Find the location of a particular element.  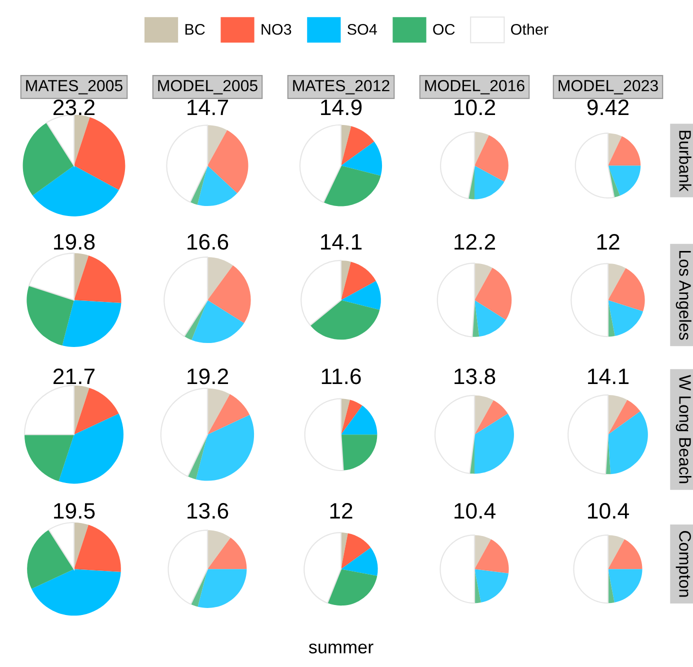

chart-title: MATES_2012 is located at coordinates (341, 87).